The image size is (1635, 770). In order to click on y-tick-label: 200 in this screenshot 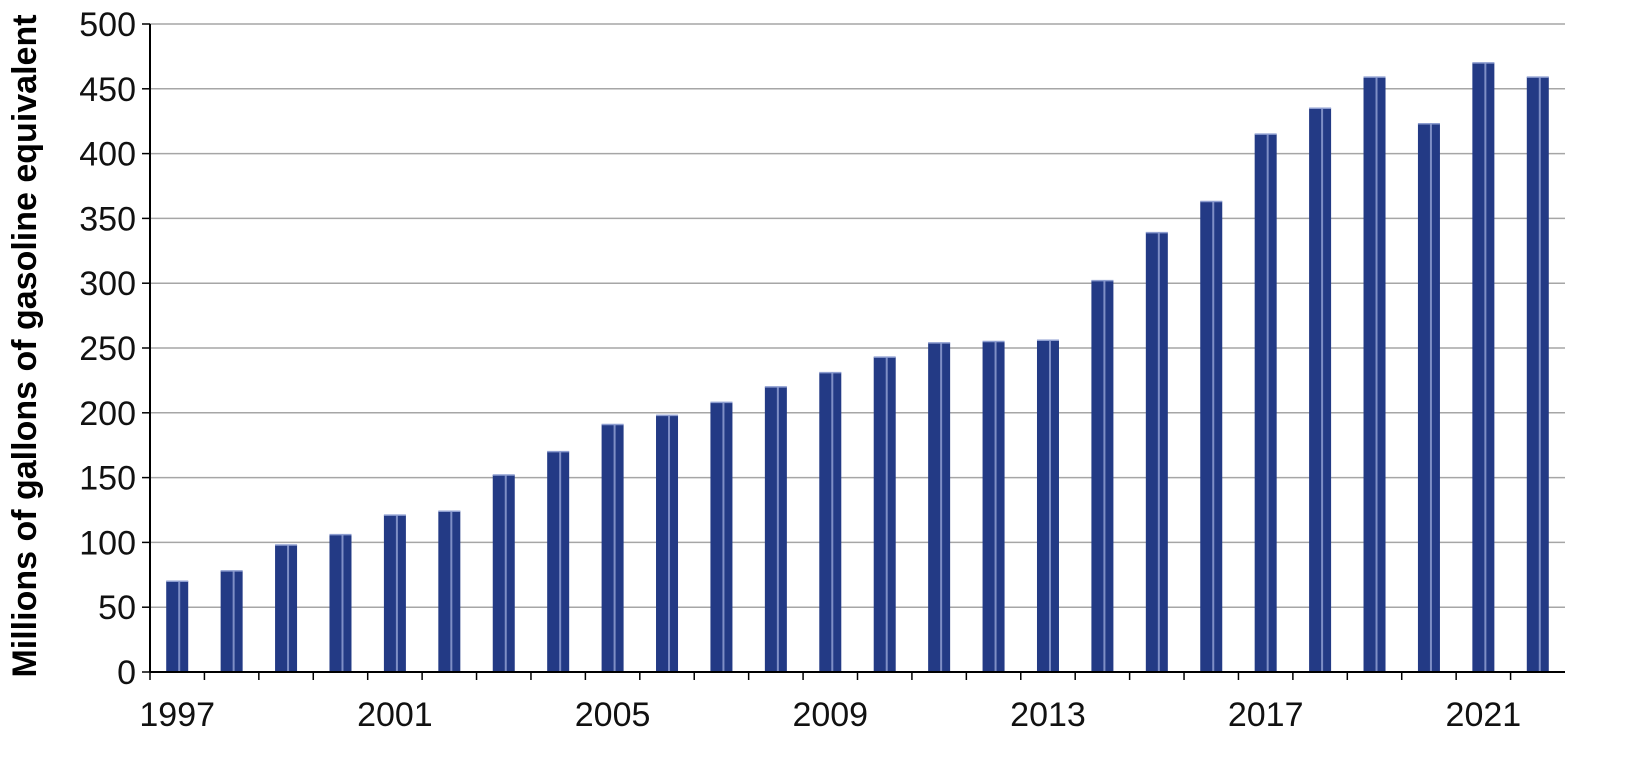, I will do `click(107, 414)`.